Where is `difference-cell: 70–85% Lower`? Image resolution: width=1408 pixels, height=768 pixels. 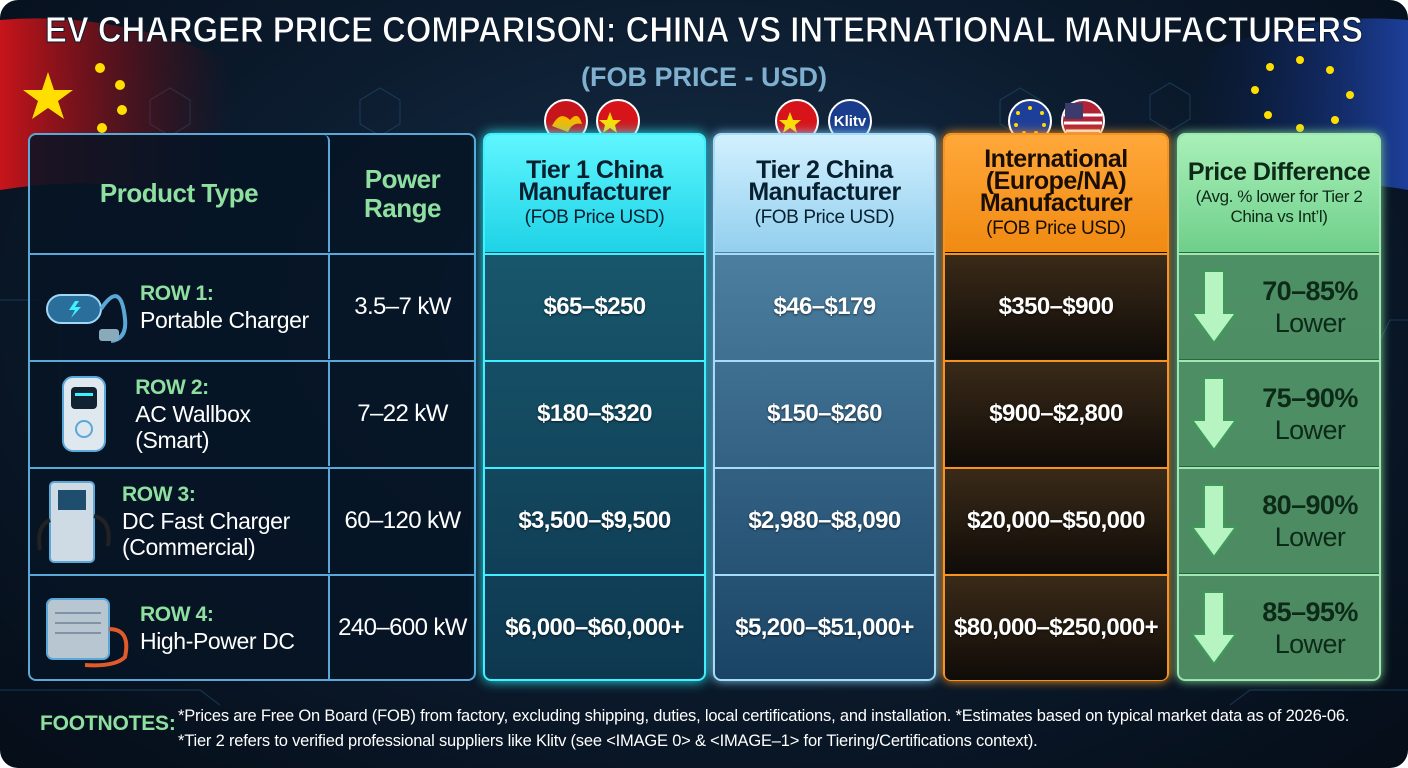
difference-cell: 70–85% Lower is located at coordinates (1279, 306).